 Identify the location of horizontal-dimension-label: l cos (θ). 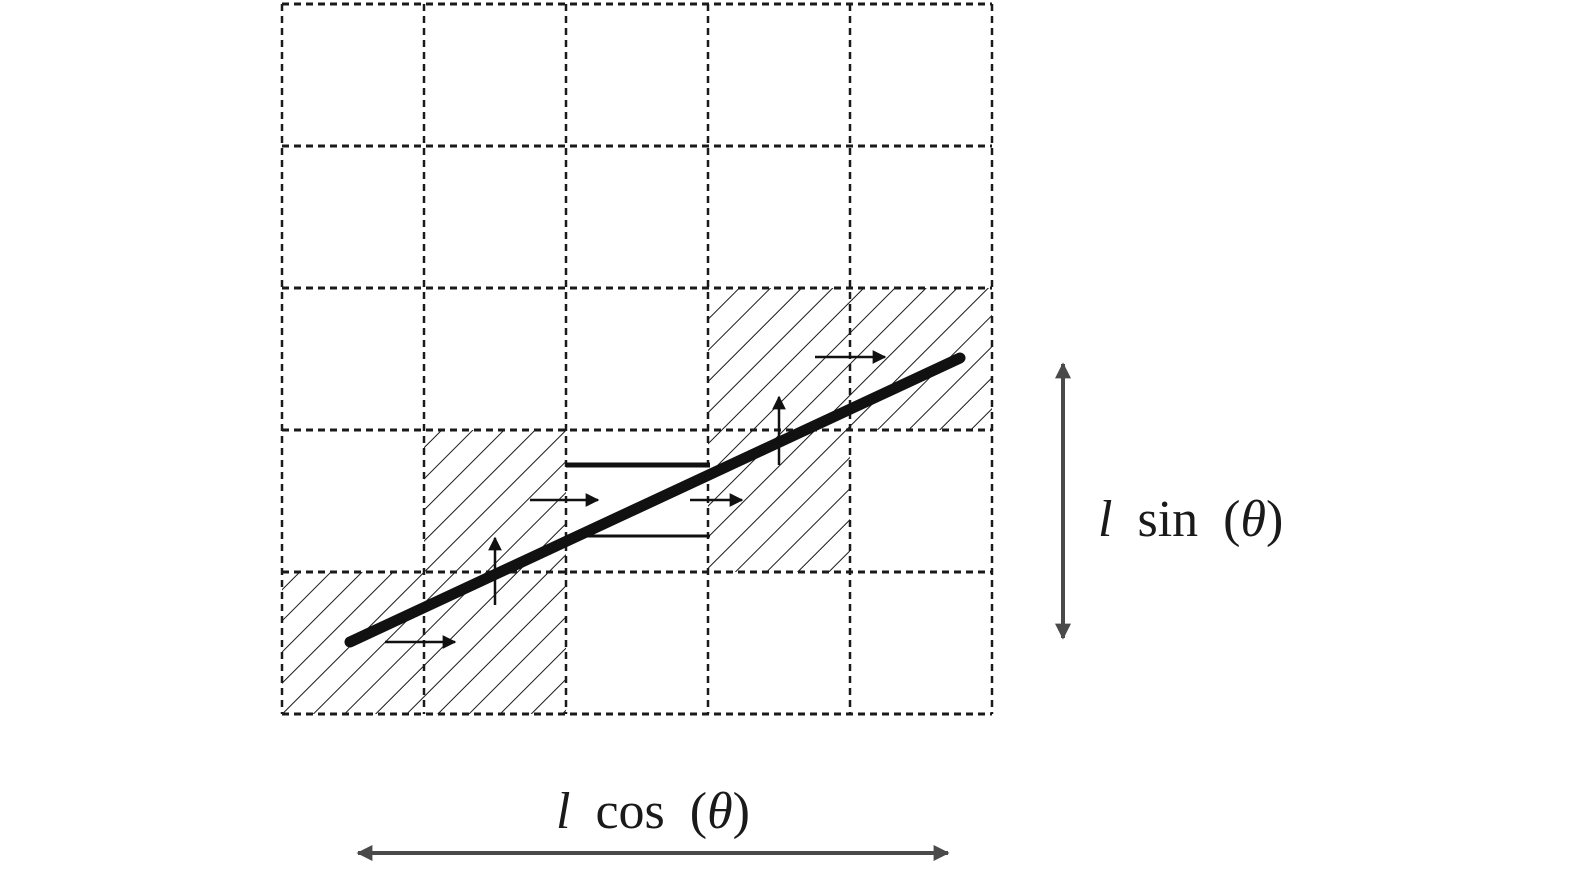
(653, 811).